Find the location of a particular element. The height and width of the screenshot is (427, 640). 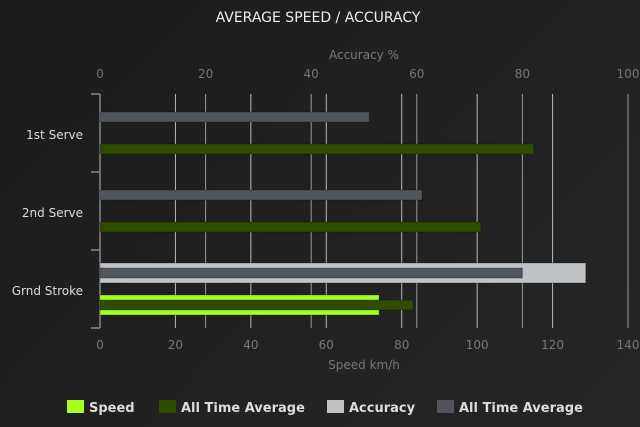

speed-tick-label: 140 is located at coordinates (628, 345).